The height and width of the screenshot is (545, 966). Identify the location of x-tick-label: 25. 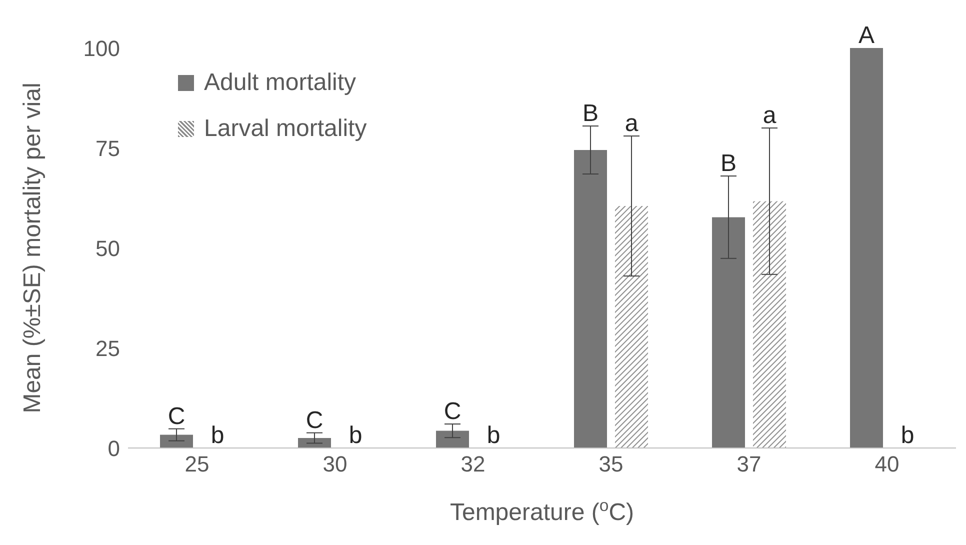
(197, 464).